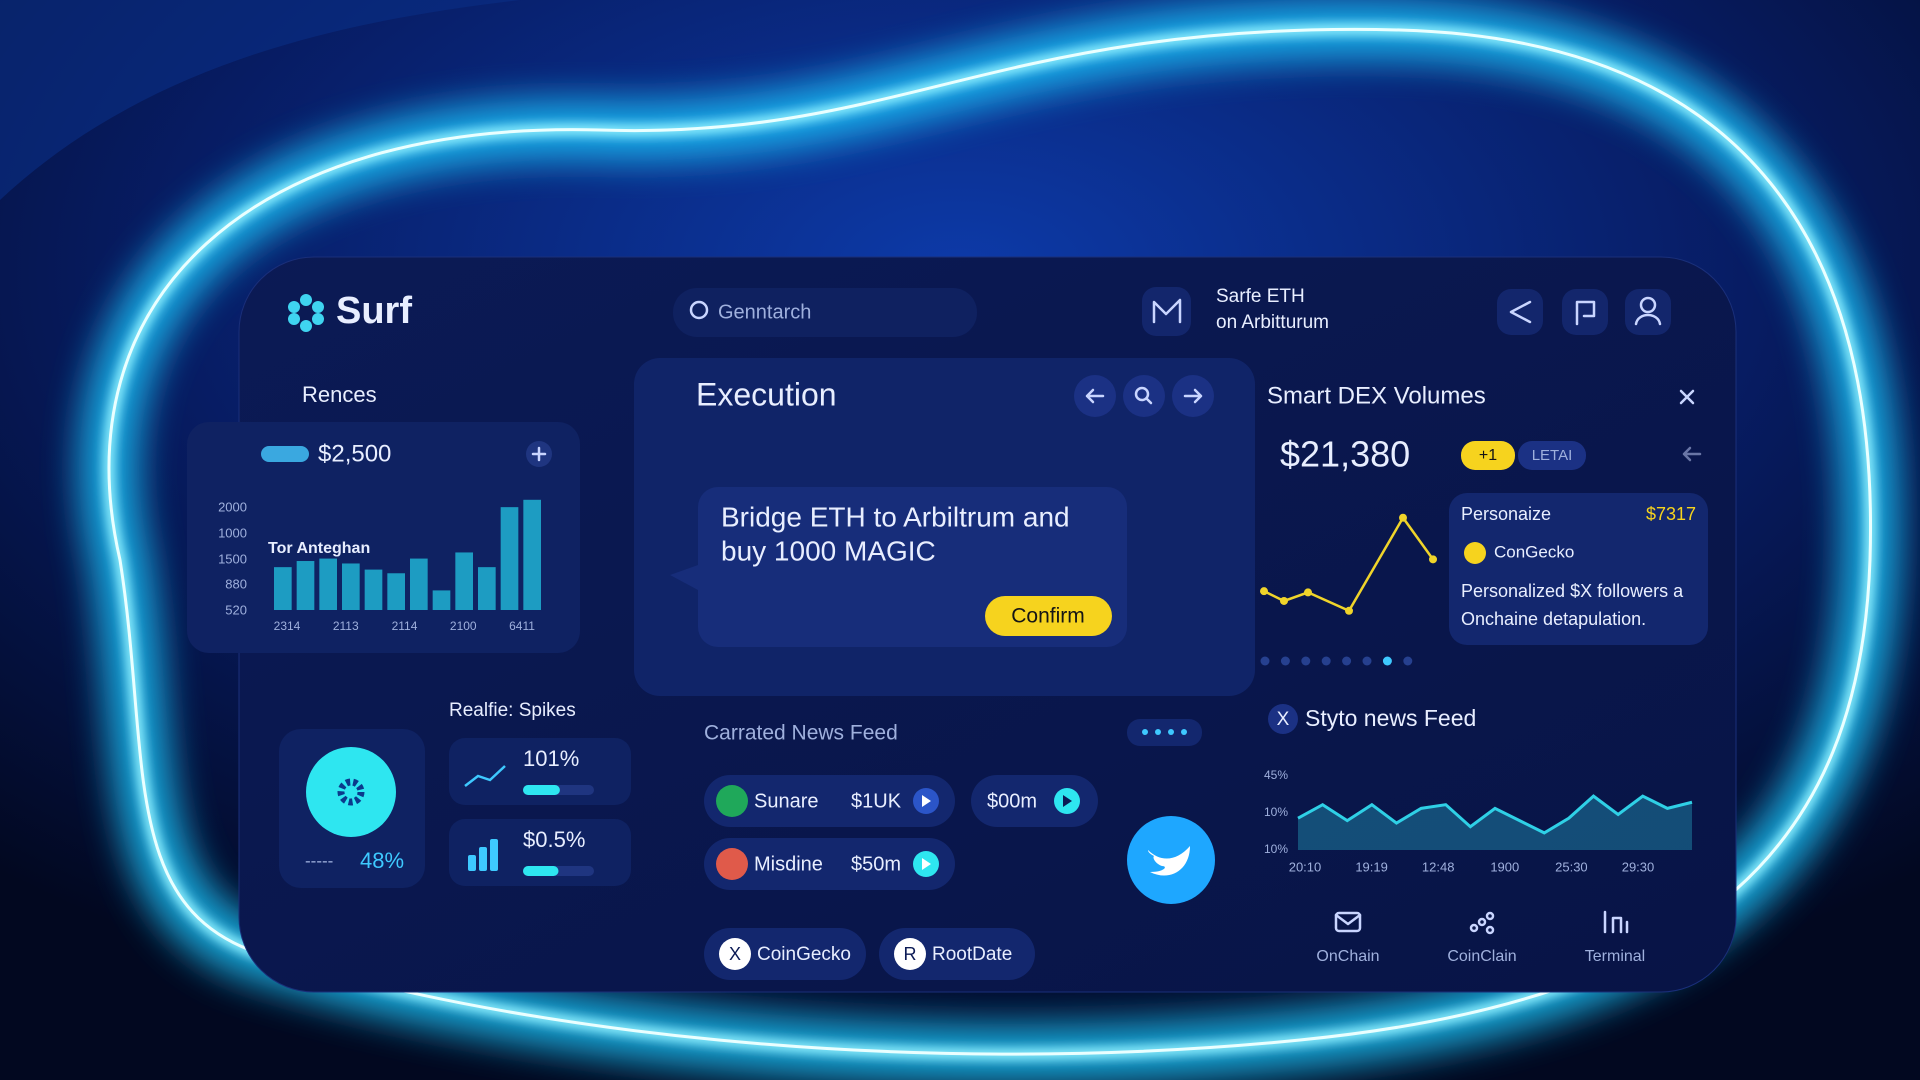 This screenshot has width=1920, height=1080. Describe the element at coordinates (732, 864) in the screenshot. I see `news-avatar` at that location.